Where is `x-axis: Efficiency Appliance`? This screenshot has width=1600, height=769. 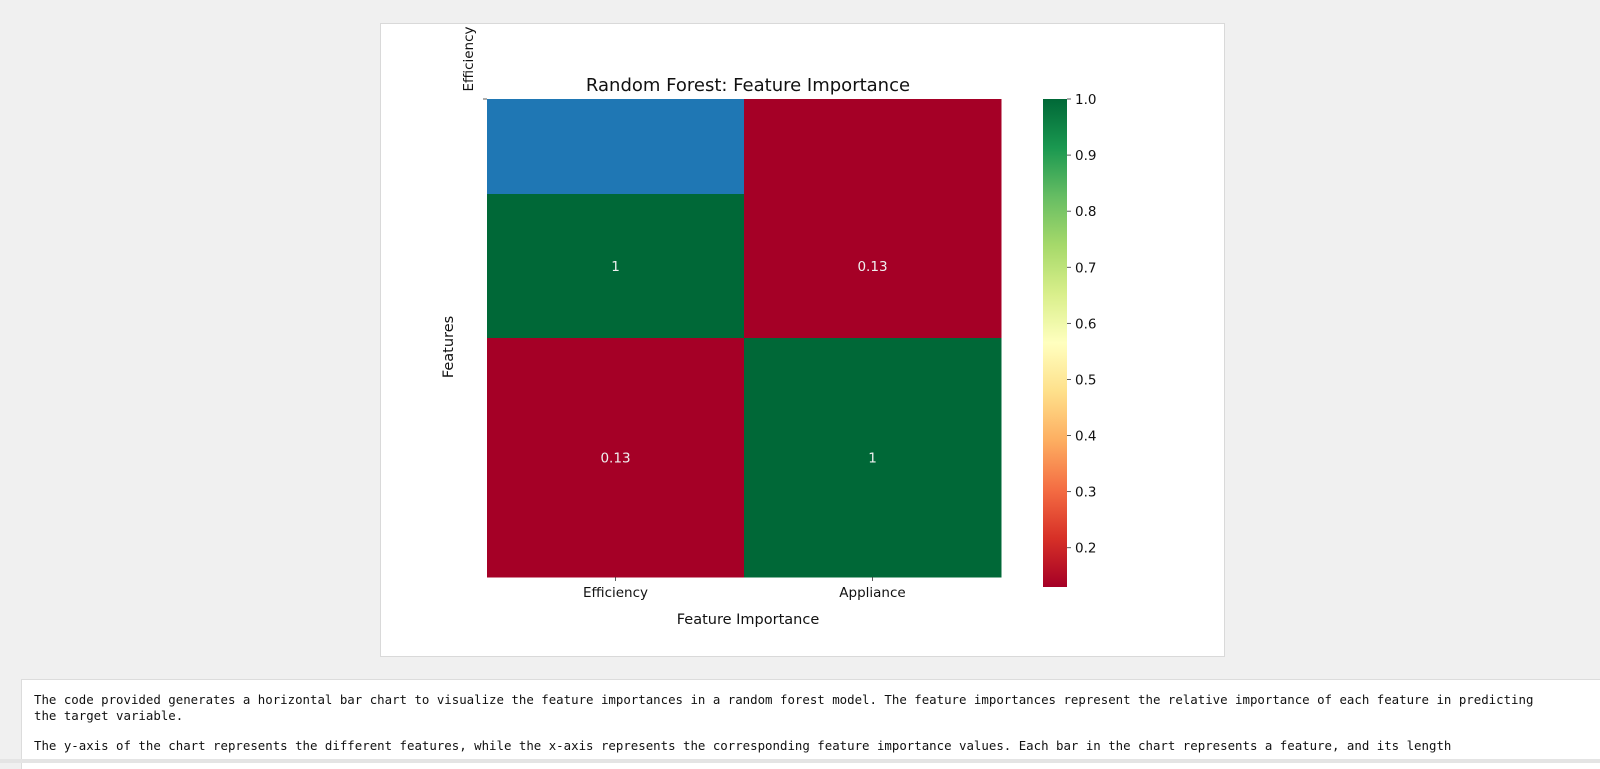 x-axis: Efficiency Appliance is located at coordinates (744, 589).